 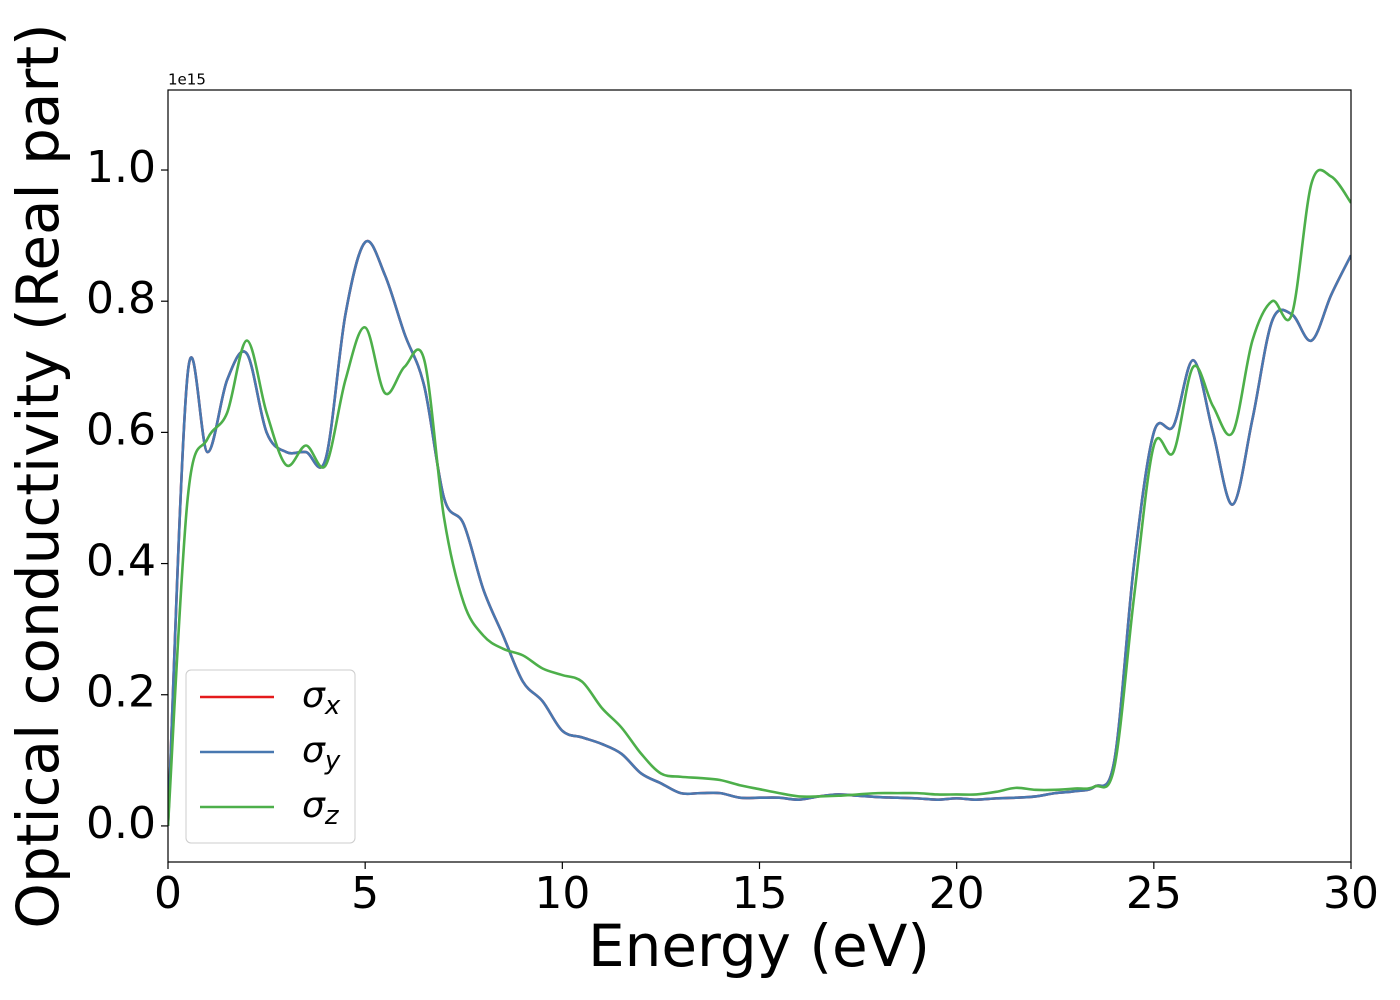 What do you see at coordinates (168, 893) in the screenshot?
I see `x-tick-label: 0` at bounding box center [168, 893].